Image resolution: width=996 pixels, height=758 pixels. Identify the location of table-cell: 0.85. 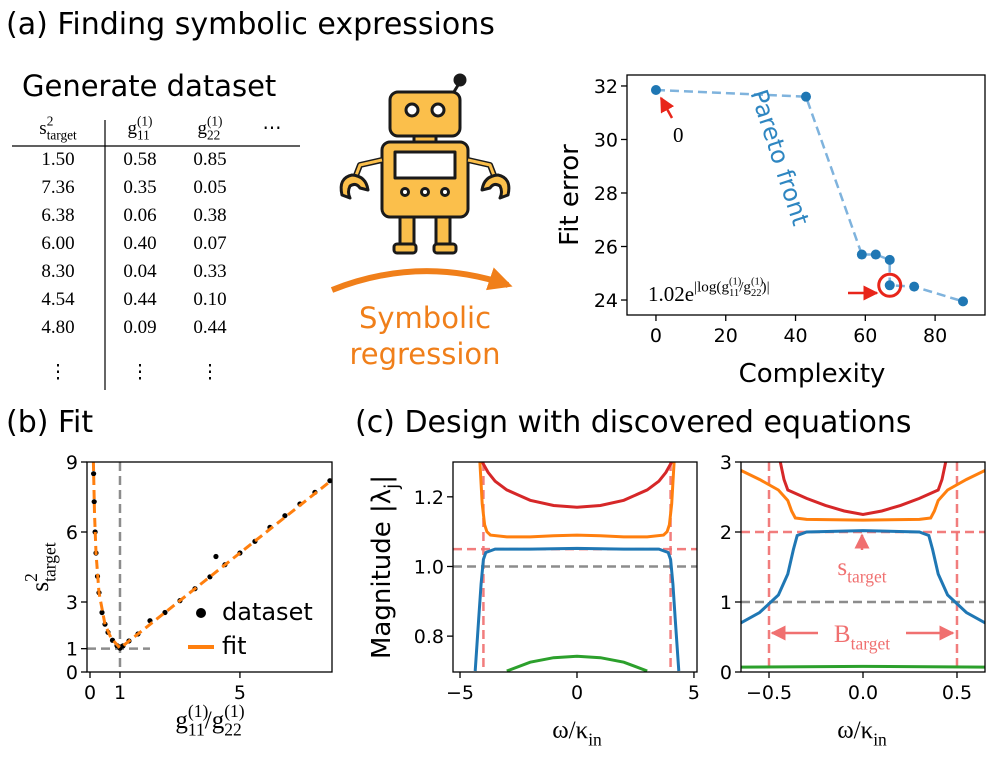
(209, 159).